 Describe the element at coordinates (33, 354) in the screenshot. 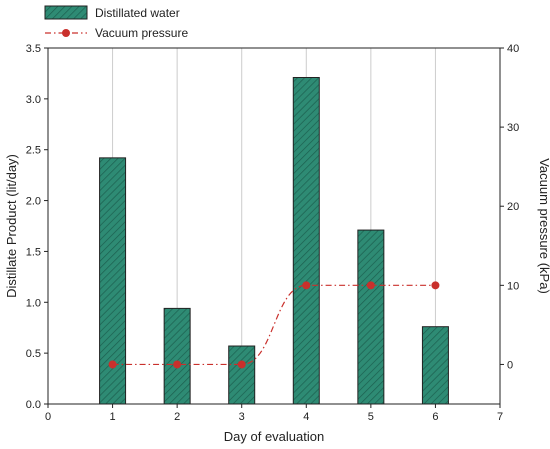

I see `y-tick-label-1: 0.5` at that location.